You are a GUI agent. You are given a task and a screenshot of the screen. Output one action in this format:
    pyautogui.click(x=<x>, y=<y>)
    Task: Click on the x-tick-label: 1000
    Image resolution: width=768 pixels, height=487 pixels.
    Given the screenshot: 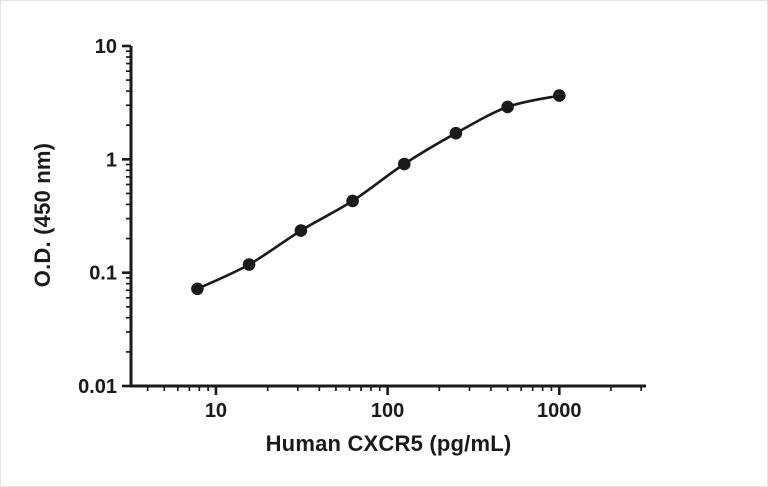 What is the action you would take?
    pyautogui.click(x=559, y=411)
    